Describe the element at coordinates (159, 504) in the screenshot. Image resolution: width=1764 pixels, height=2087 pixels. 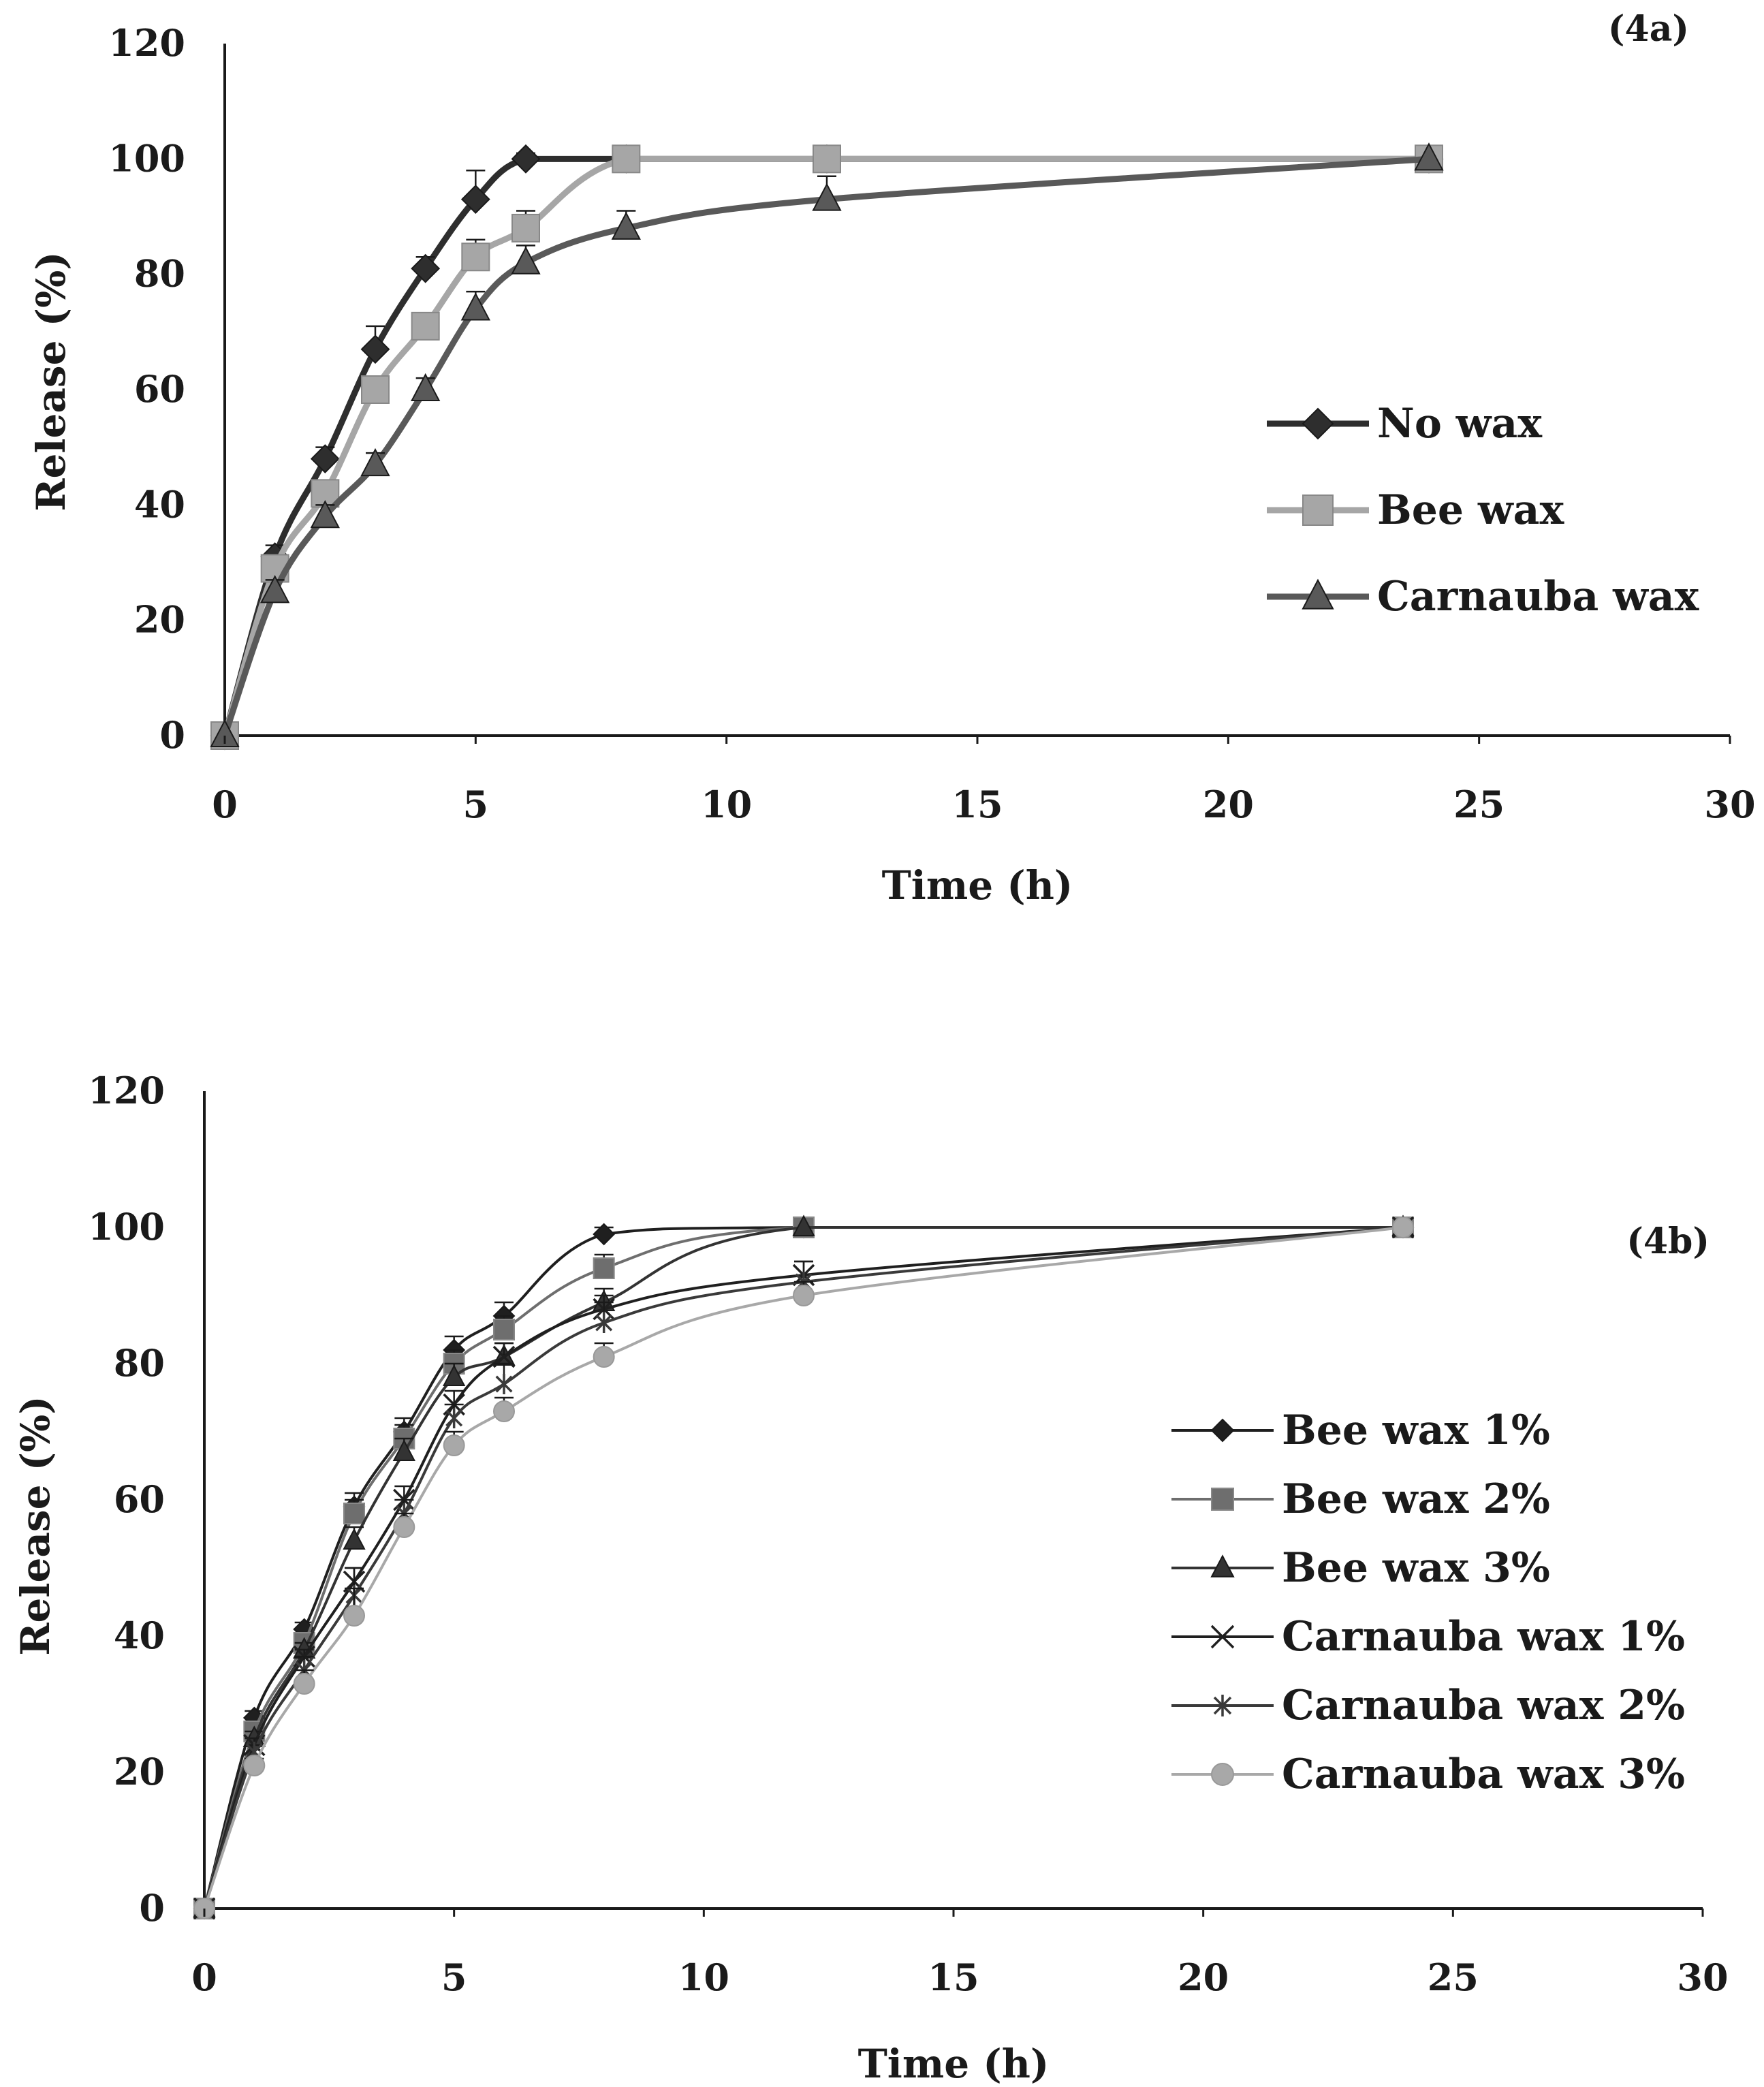
I see `y-tick-label: 40` at that location.